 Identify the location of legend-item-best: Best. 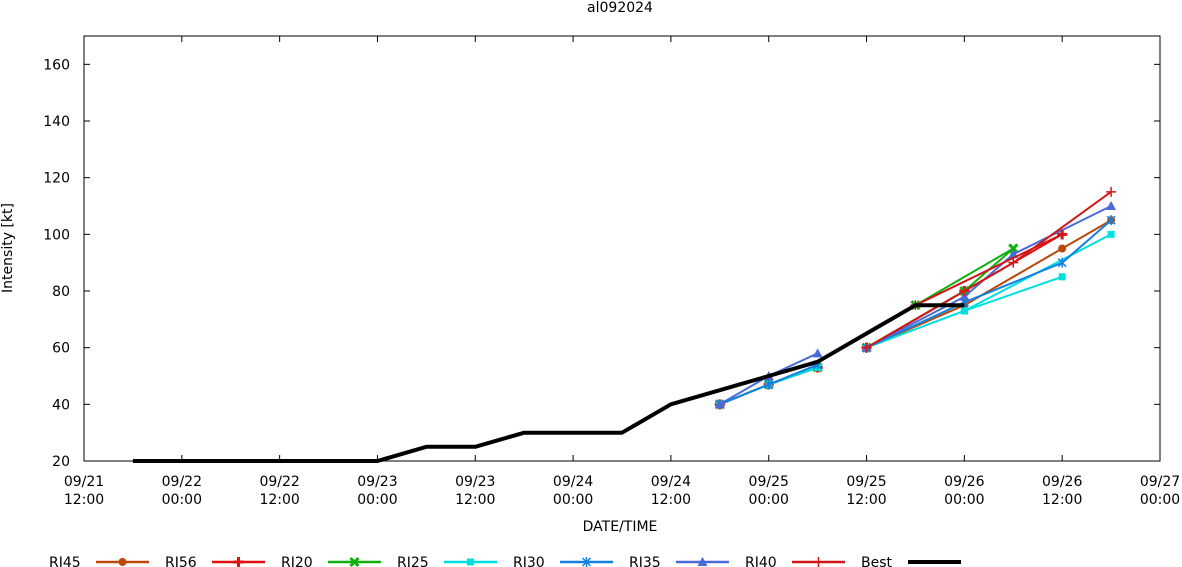
(911, 561).